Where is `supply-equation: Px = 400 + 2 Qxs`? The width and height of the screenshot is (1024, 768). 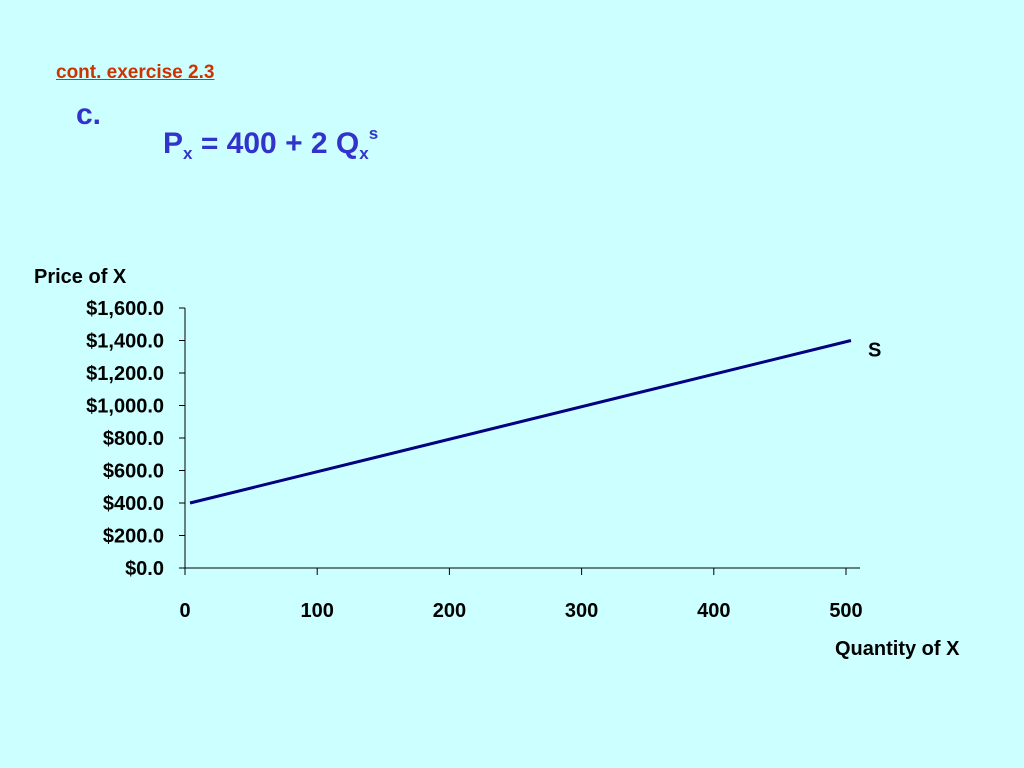
supply-equation: Px = 400 + 2 Qxs is located at coordinates (270, 144).